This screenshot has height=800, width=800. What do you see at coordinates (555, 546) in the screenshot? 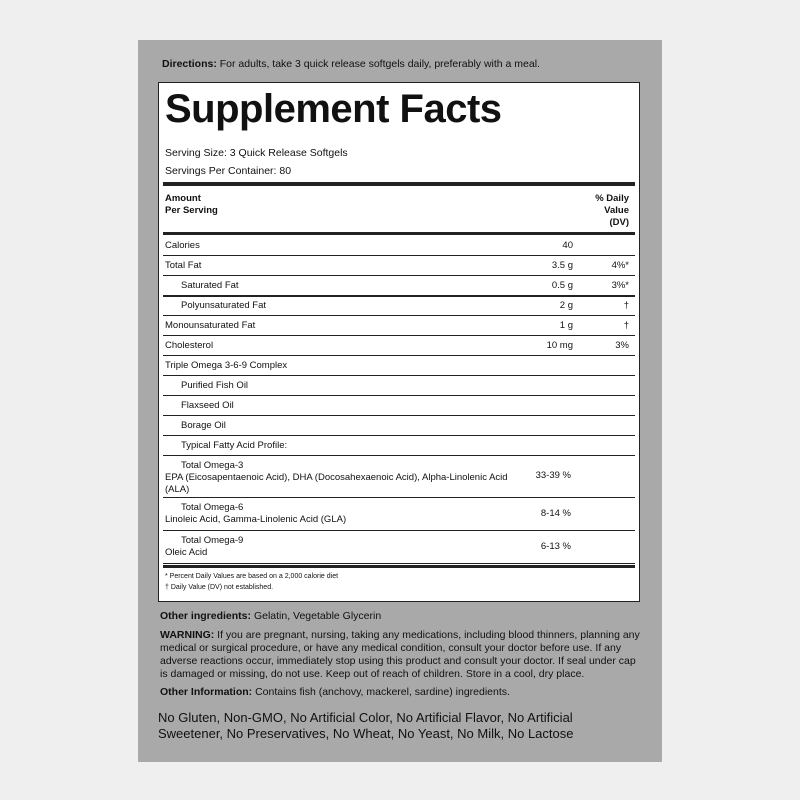
I see `row-amount: 6-13 %` at bounding box center [555, 546].